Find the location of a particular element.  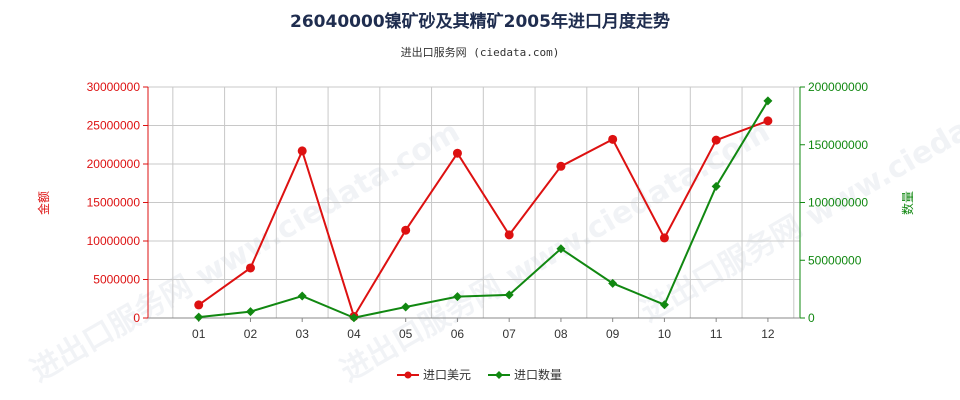

x-tick-label: 07 is located at coordinates (510, 334).